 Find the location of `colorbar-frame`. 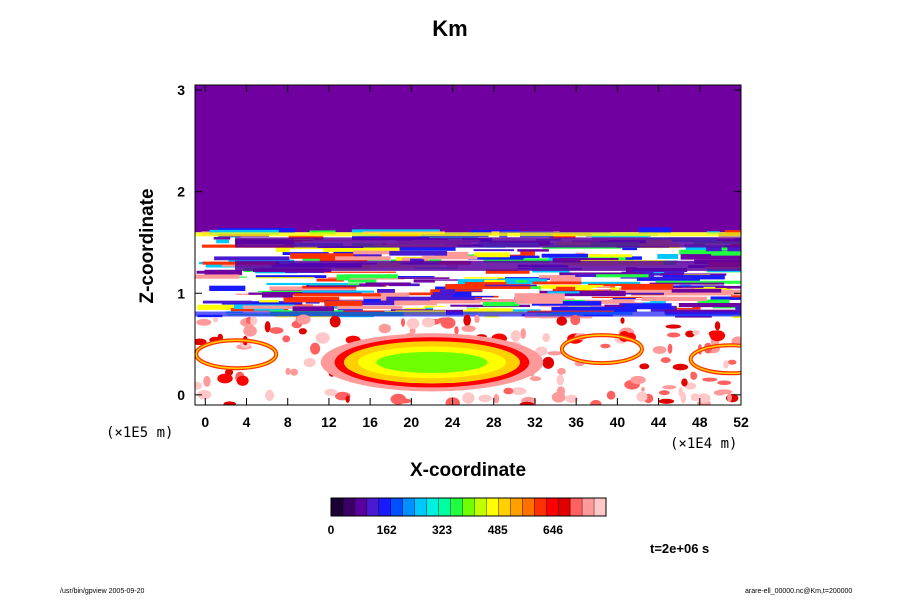

colorbar-frame is located at coordinates (468, 507).